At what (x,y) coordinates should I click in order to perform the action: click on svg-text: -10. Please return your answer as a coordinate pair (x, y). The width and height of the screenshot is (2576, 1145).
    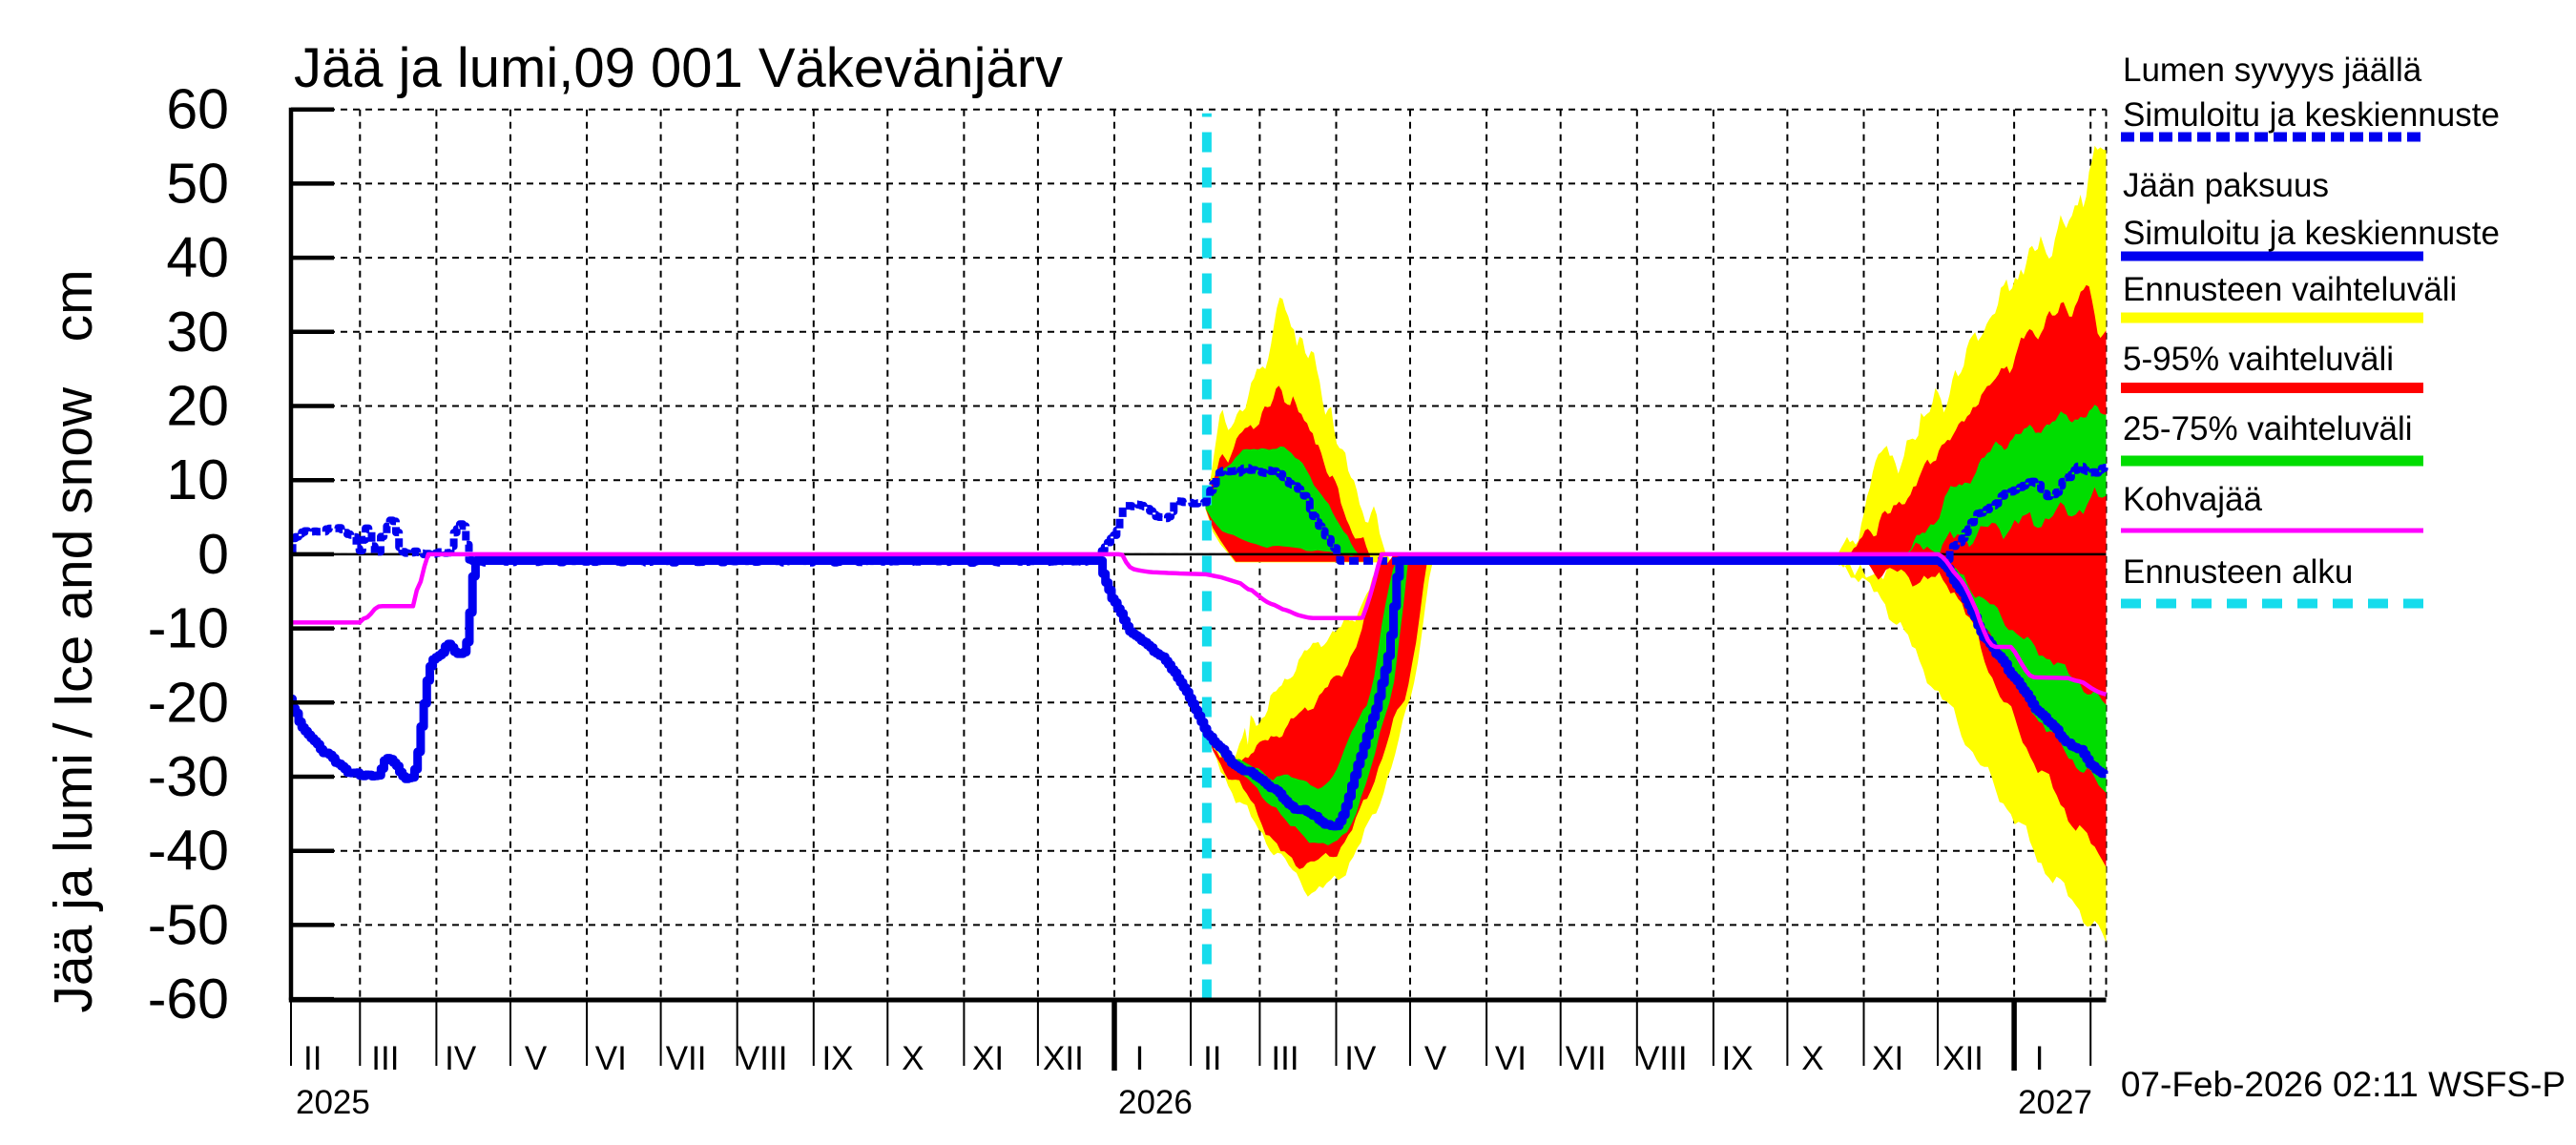
    Looking at the image, I should click on (188, 628).